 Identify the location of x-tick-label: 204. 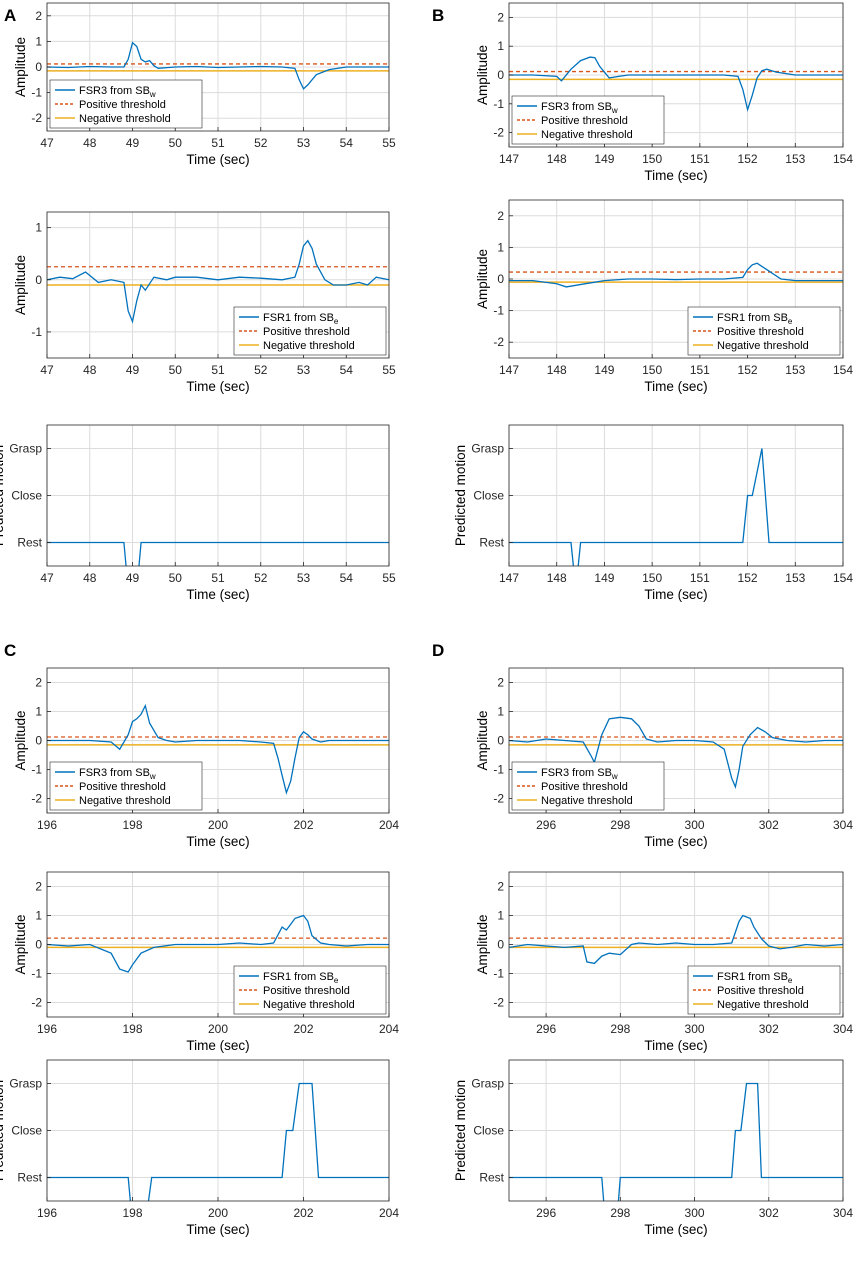
(389, 1029).